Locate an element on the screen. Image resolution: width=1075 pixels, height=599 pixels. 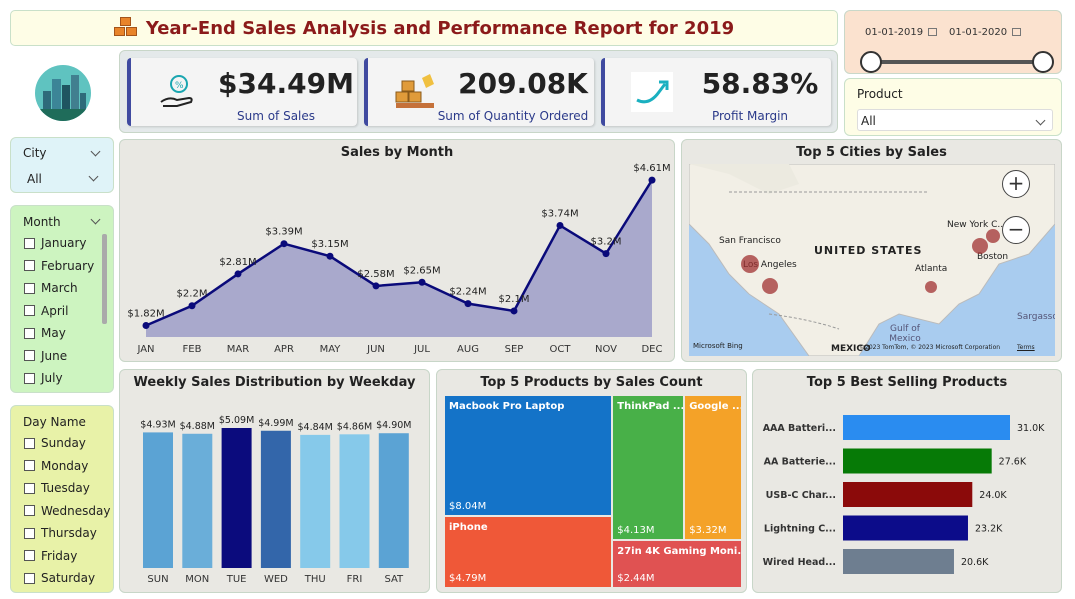
month-option-june: June is located at coordinates (45, 356).